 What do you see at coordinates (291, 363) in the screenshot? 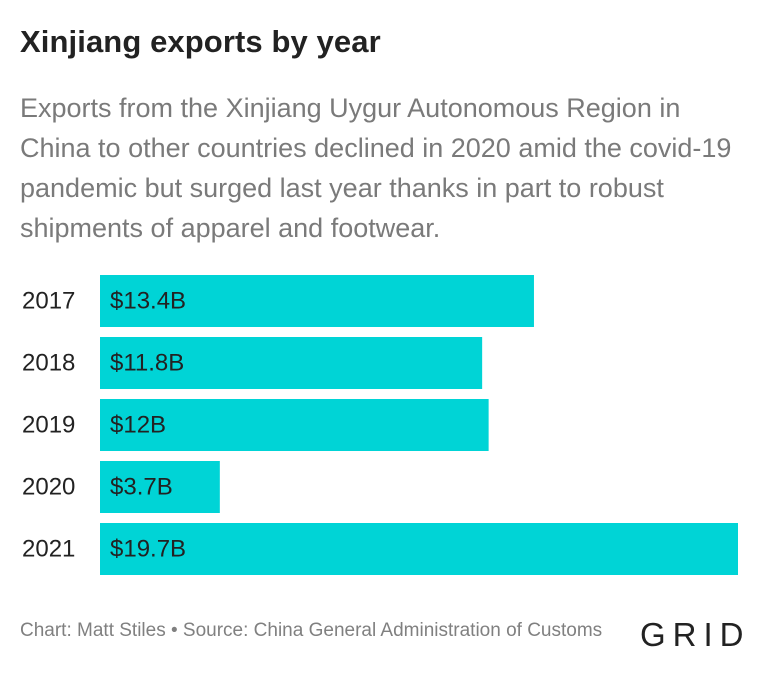
I see `bar-2018` at bounding box center [291, 363].